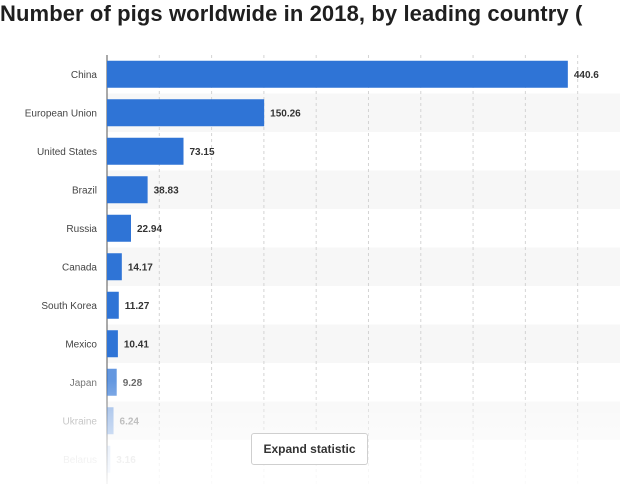 The image size is (620, 484). Describe the element at coordinates (112, 382) in the screenshot. I see `bar-japan` at that location.